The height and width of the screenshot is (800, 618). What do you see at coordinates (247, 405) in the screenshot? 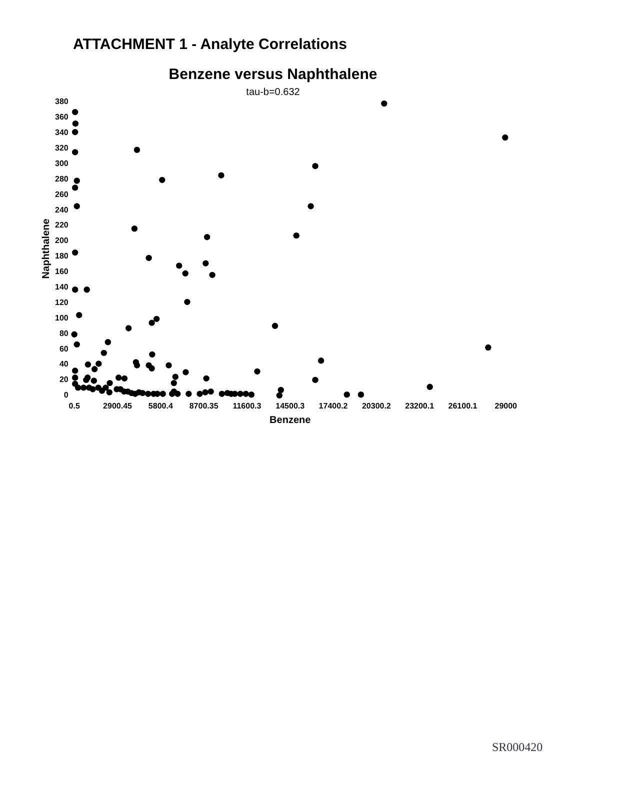
I see `x-tick-label: 11600.3` at bounding box center [247, 405].